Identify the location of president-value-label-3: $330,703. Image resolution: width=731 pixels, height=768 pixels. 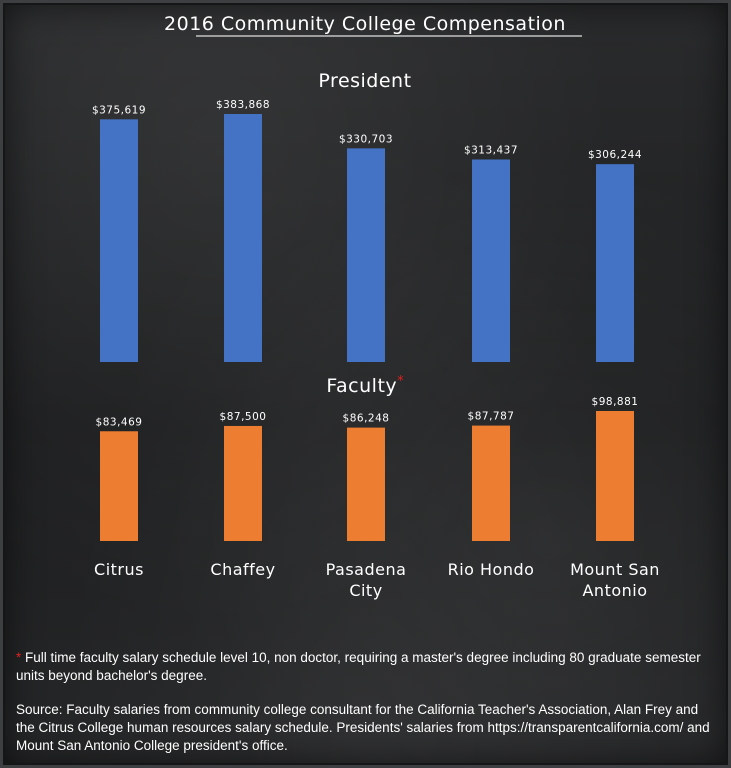
(366, 139).